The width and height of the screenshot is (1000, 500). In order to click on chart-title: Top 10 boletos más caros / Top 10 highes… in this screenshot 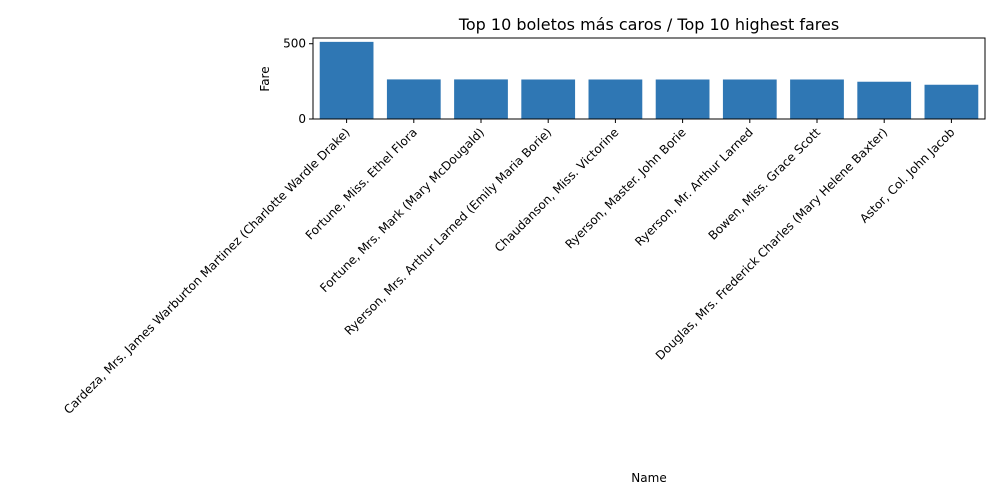, I will do `click(648, 24)`.